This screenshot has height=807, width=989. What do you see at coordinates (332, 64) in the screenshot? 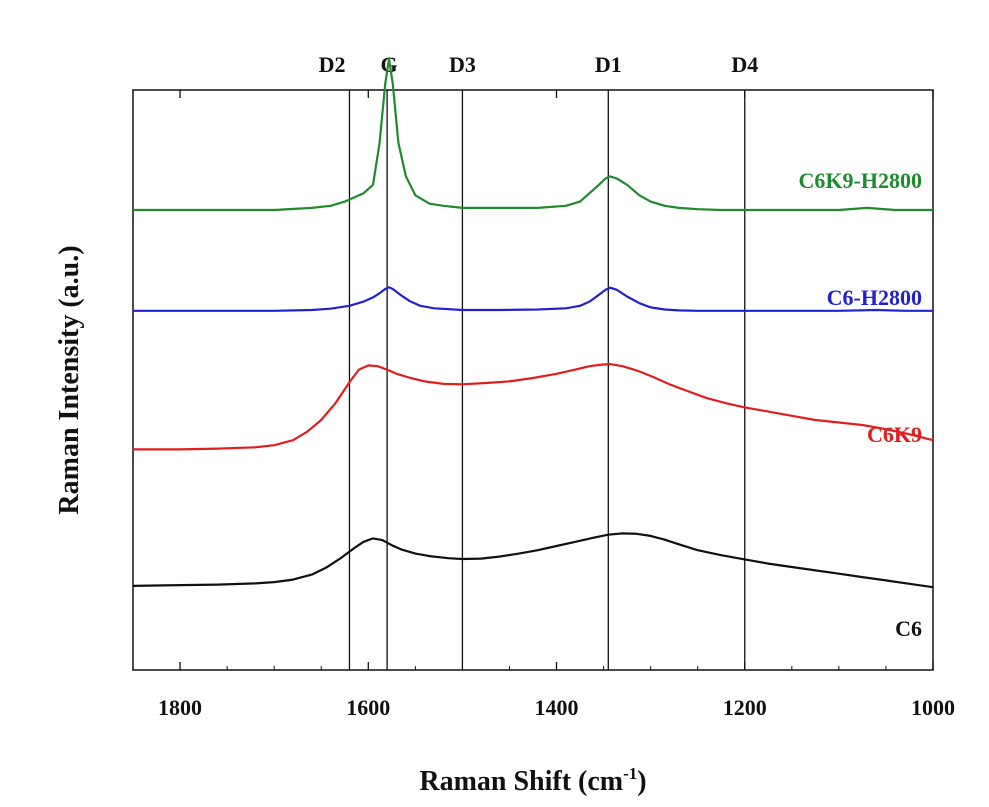
I see `peak-label-d2: D2` at bounding box center [332, 64].